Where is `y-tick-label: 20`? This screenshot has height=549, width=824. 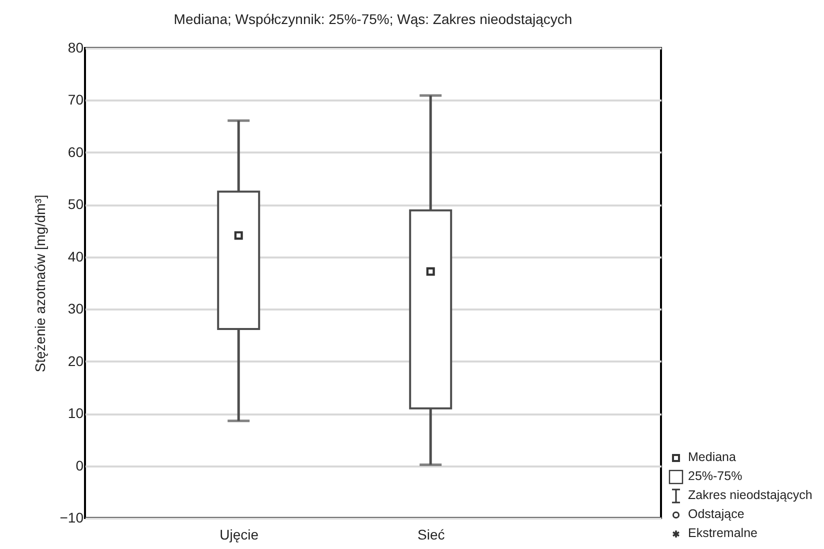 y-tick-label: 20 is located at coordinates (76, 360).